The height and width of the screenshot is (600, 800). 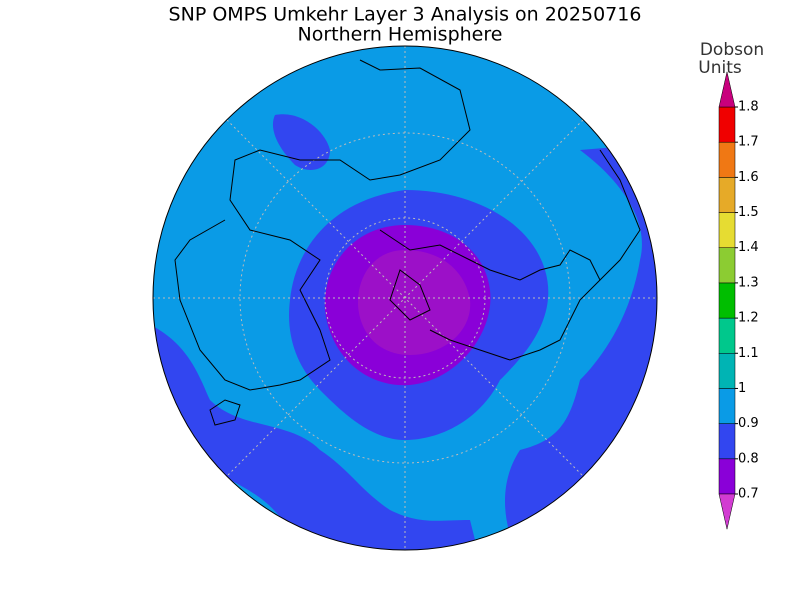 What do you see at coordinates (748, 494) in the screenshot?
I see `colorbar-tick-label: 0.7` at bounding box center [748, 494].